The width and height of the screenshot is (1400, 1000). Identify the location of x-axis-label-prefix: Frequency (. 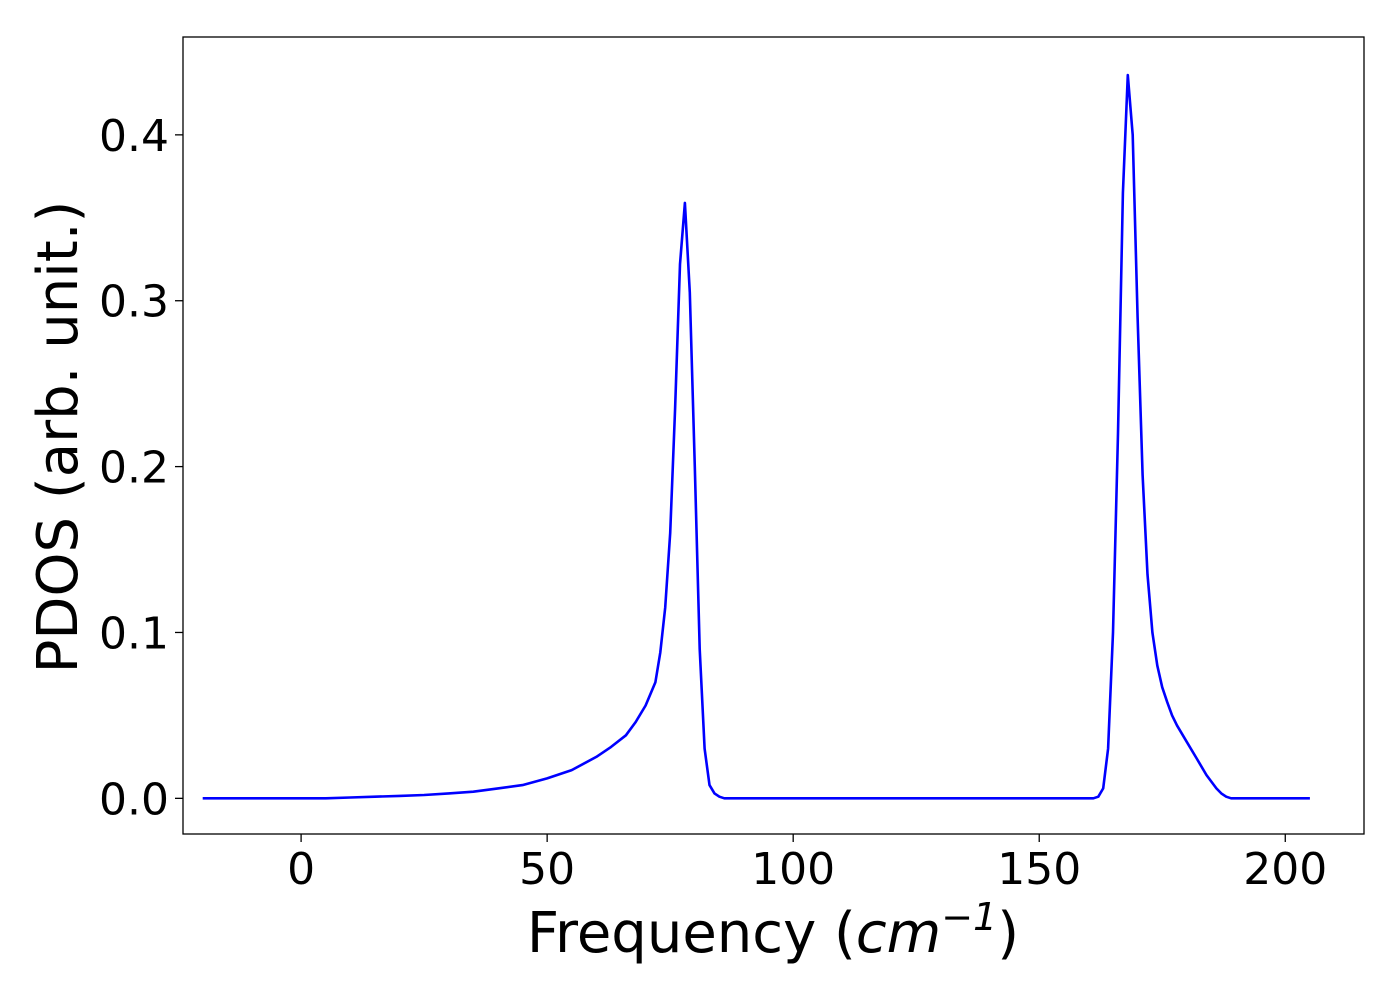
(691, 933).